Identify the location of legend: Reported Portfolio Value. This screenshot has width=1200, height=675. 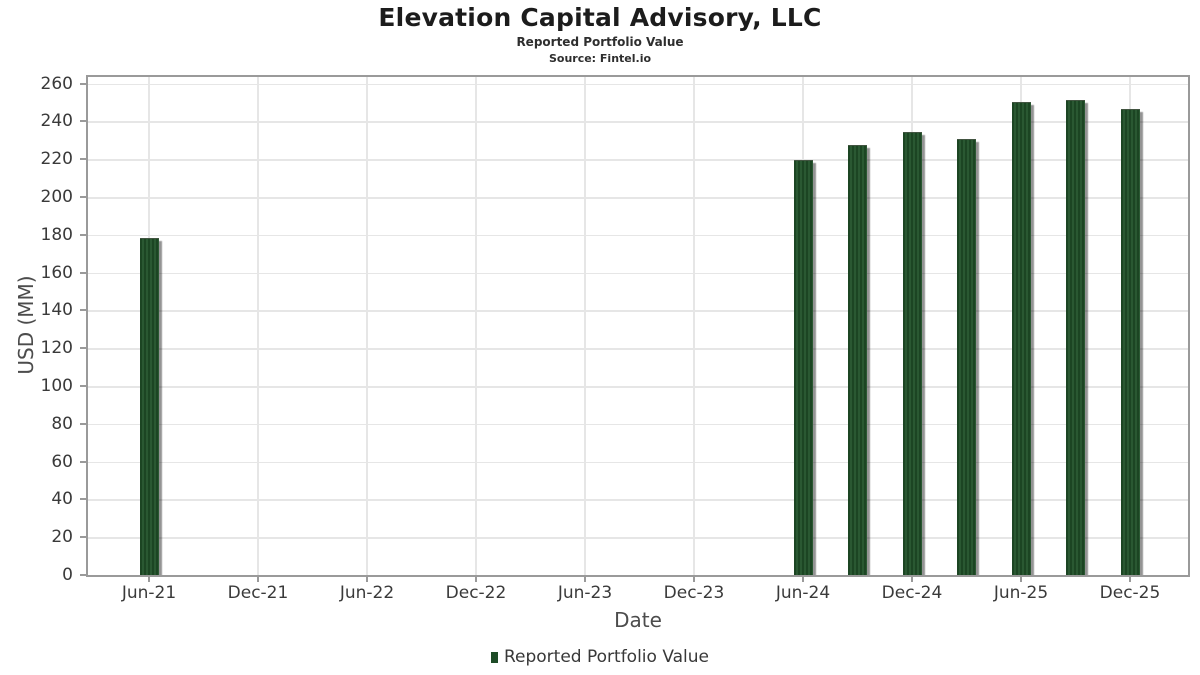
(600, 657).